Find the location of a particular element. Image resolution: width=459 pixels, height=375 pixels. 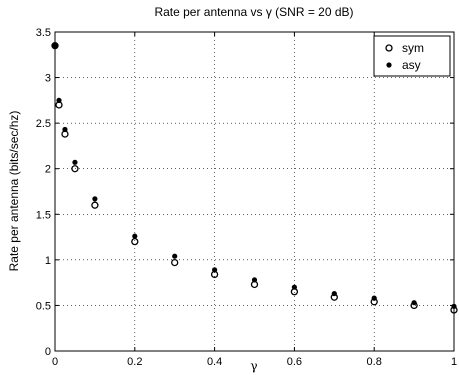

y-tick-label: 0 is located at coordinates (48, 352).